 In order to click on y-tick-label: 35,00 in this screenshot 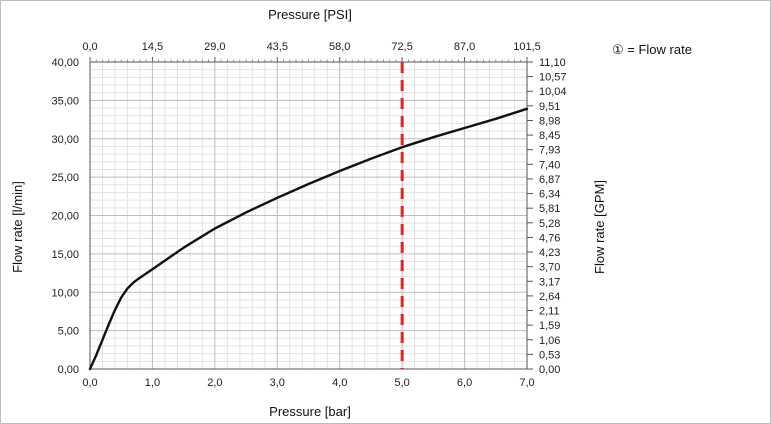, I will do `click(65, 101)`.